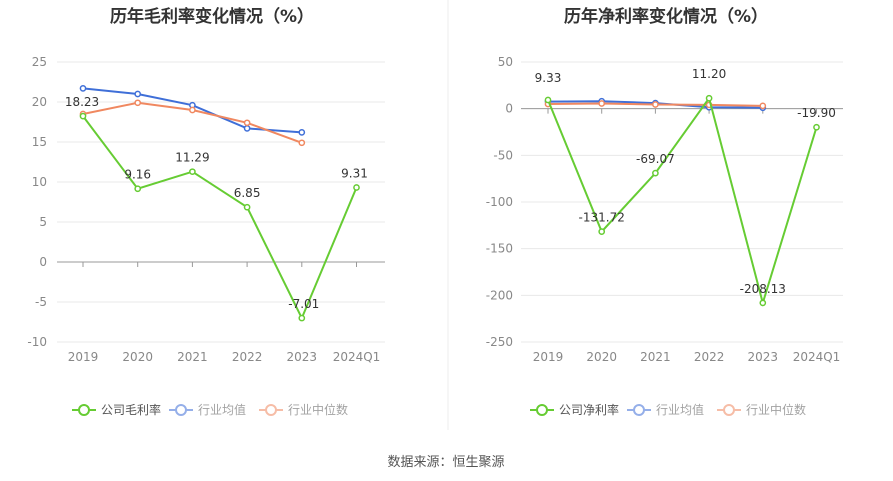 This screenshot has width=893, height=481. What do you see at coordinates (354, 174) in the screenshot?
I see `data-label: 9.31` at bounding box center [354, 174].